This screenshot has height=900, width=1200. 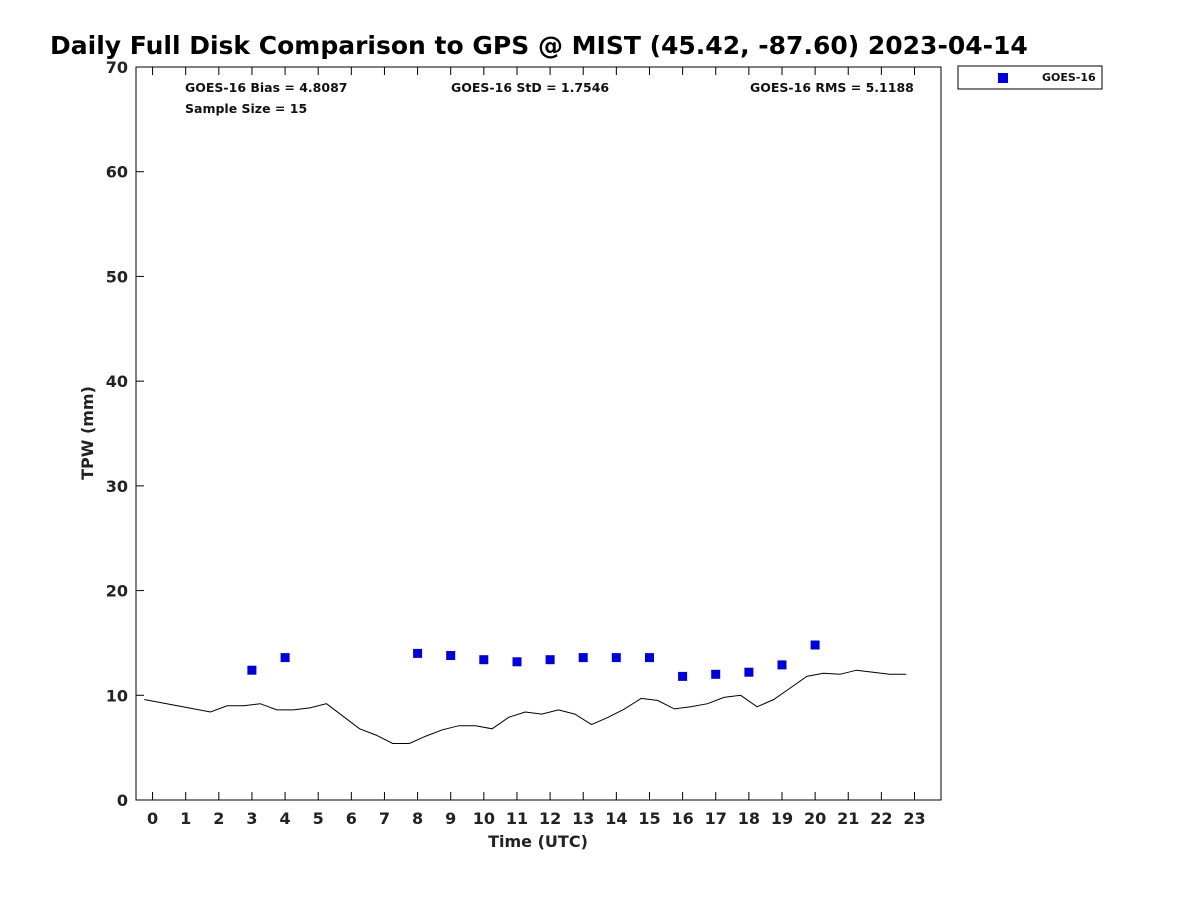 I want to click on x-tick-label: 12, so click(x=550, y=818).